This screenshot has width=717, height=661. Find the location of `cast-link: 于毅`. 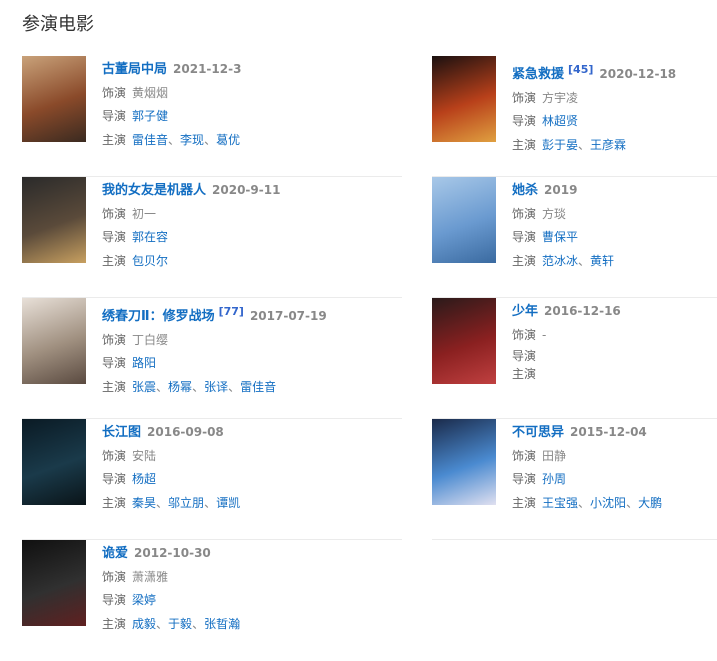

cast-link: 于毅 is located at coordinates (180, 623).